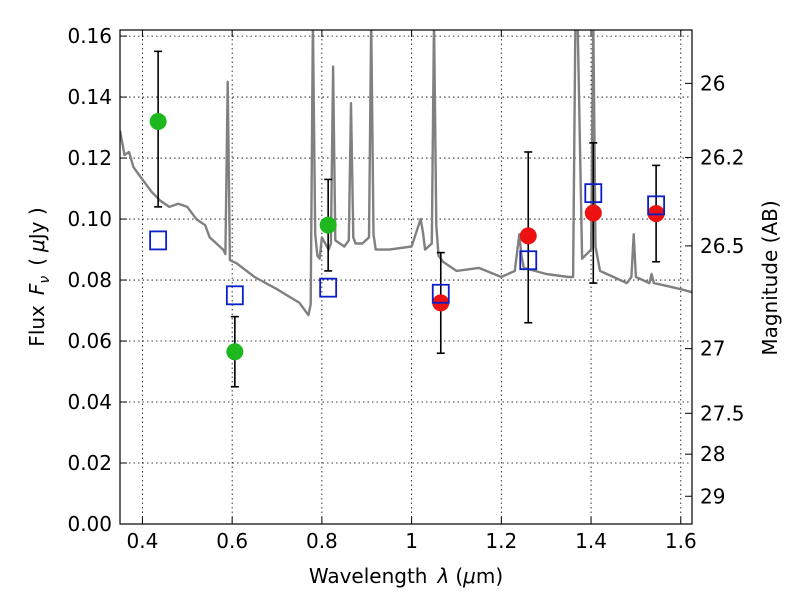  I want to click on x-tick-label: 1.6, so click(681, 541).